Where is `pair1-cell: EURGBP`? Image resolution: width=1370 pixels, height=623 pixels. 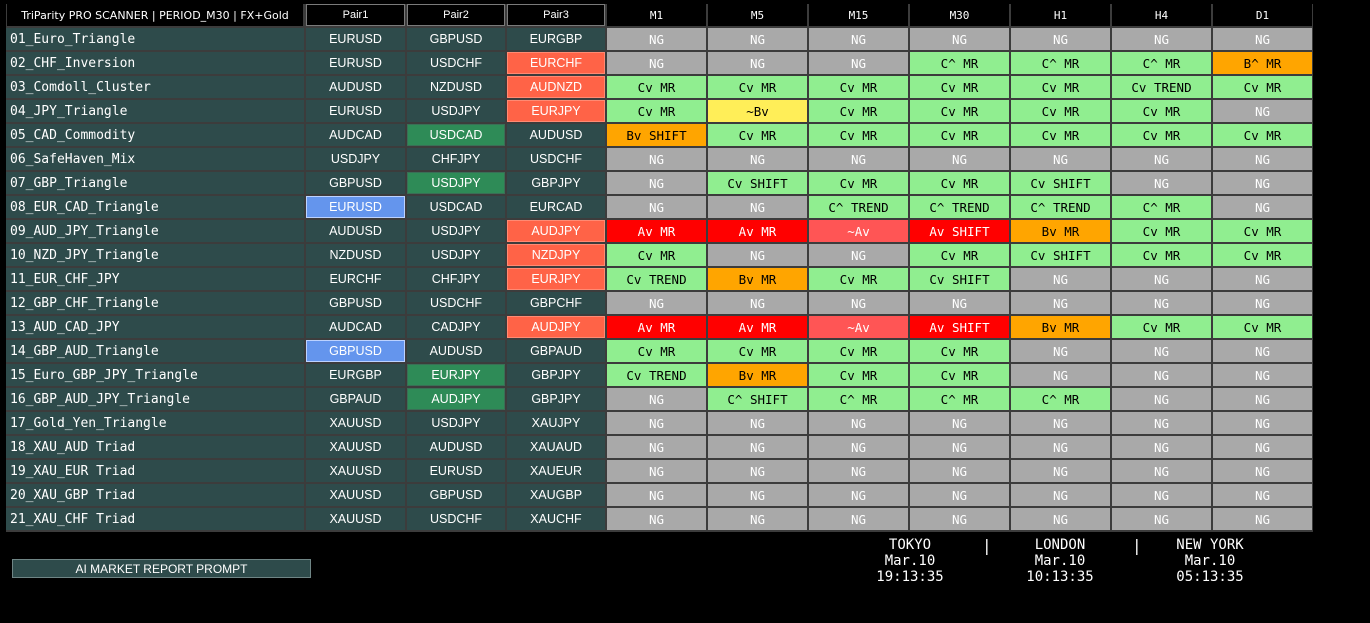 pair1-cell: EURGBP is located at coordinates (355, 375).